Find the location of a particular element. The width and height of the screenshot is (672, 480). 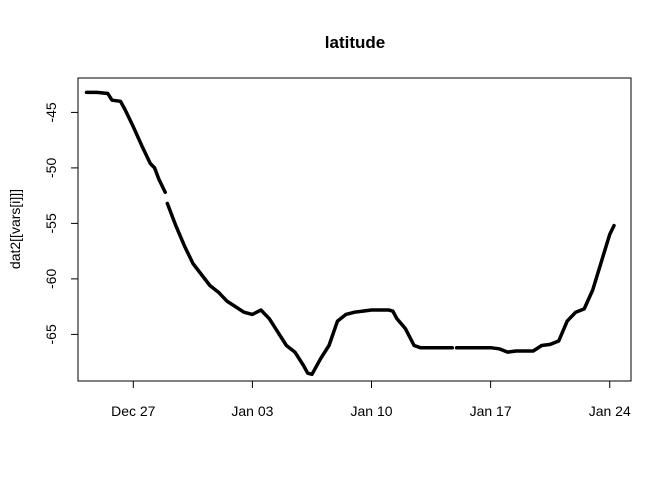

y-tick-label: -60 is located at coordinates (51, 279).